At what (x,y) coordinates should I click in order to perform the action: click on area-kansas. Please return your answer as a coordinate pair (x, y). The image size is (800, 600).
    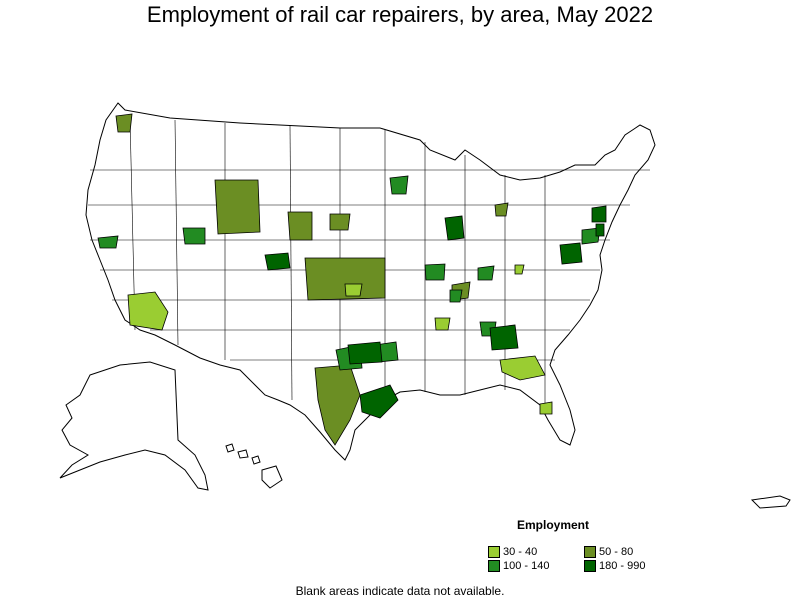
    Looking at the image, I should click on (345, 279).